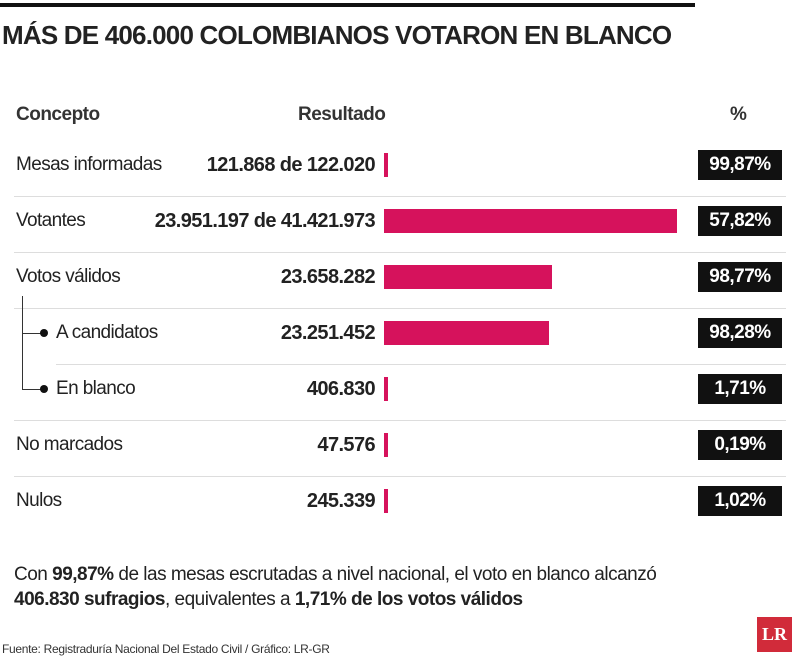 Image resolution: width=800 pixels, height=666 pixels. I want to click on result: 47.576, so click(346, 445).